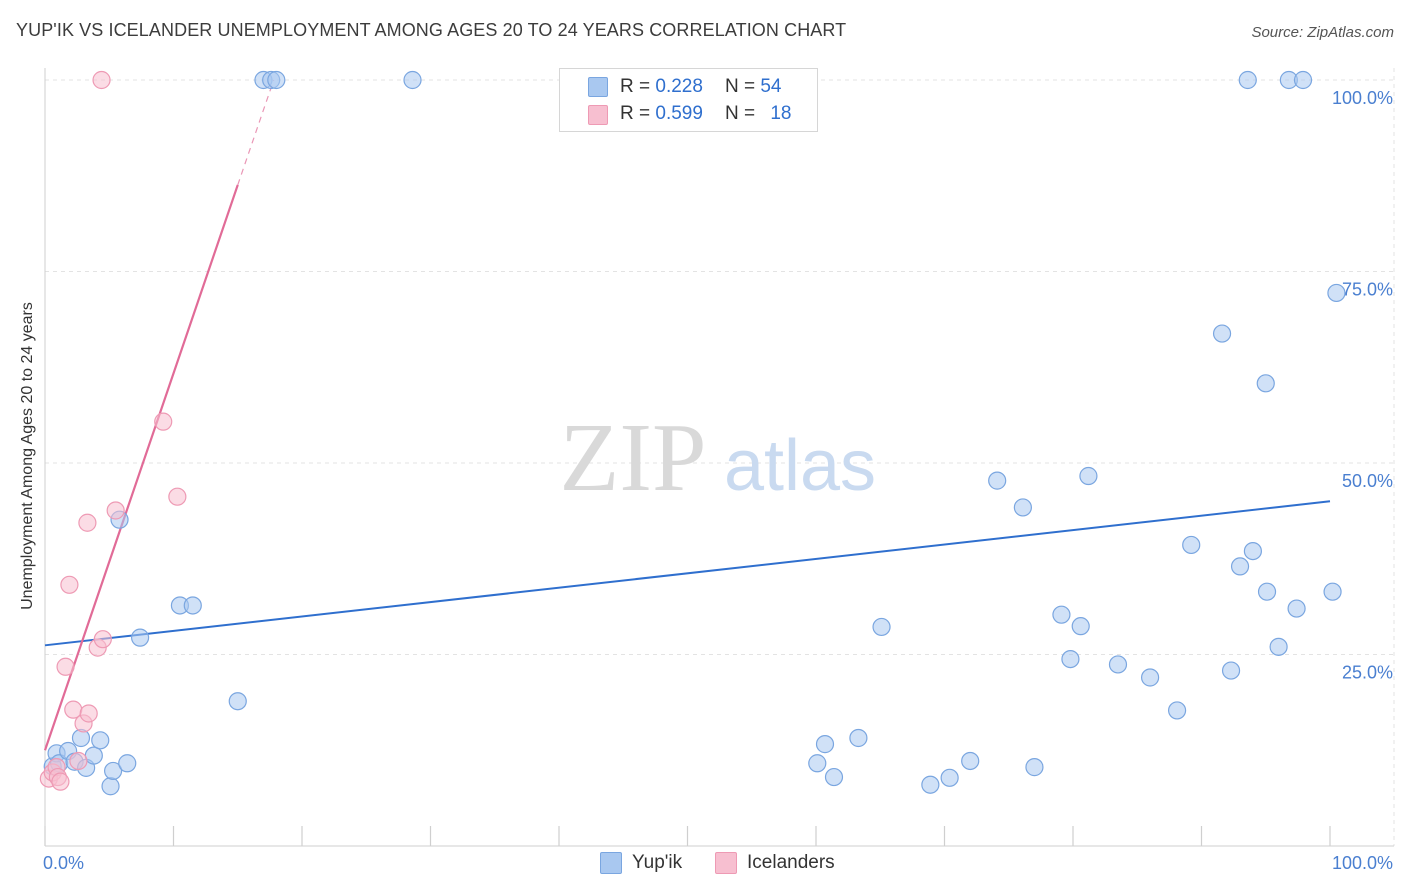 Image resolution: width=1406 pixels, height=892 pixels. What do you see at coordinates (1367, 290) in the screenshot?
I see `y-tick-label: 75.0%` at bounding box center [1367, 290].